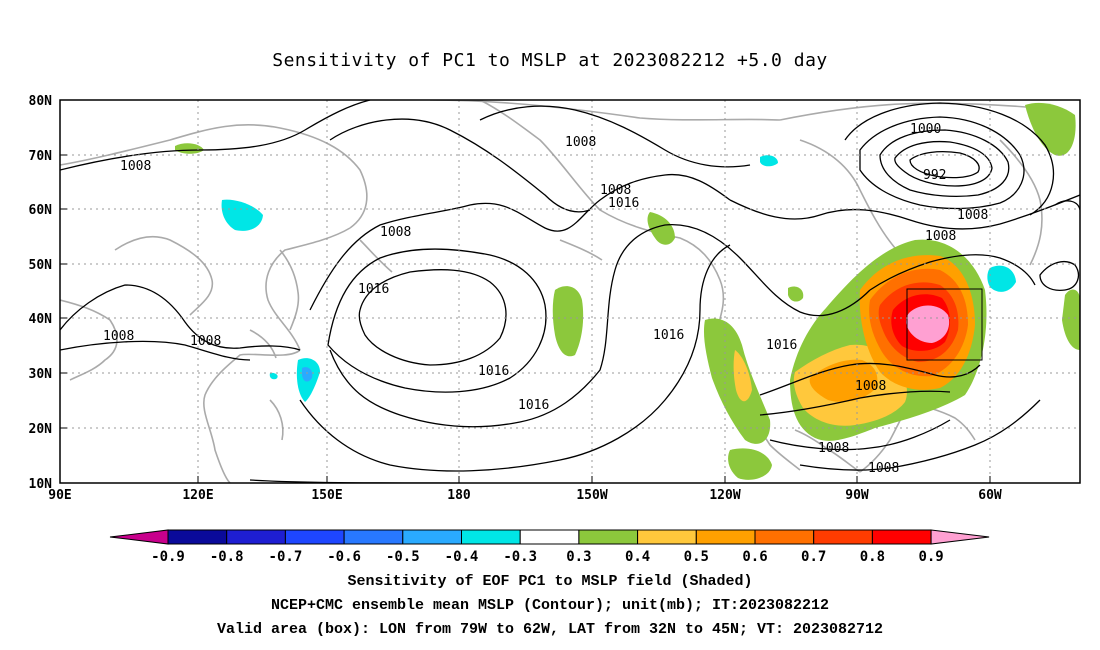  Describe the element at coordinates (168, 557) in the screenshot. I see `colorbar-tick-label: -0.9` at that location.